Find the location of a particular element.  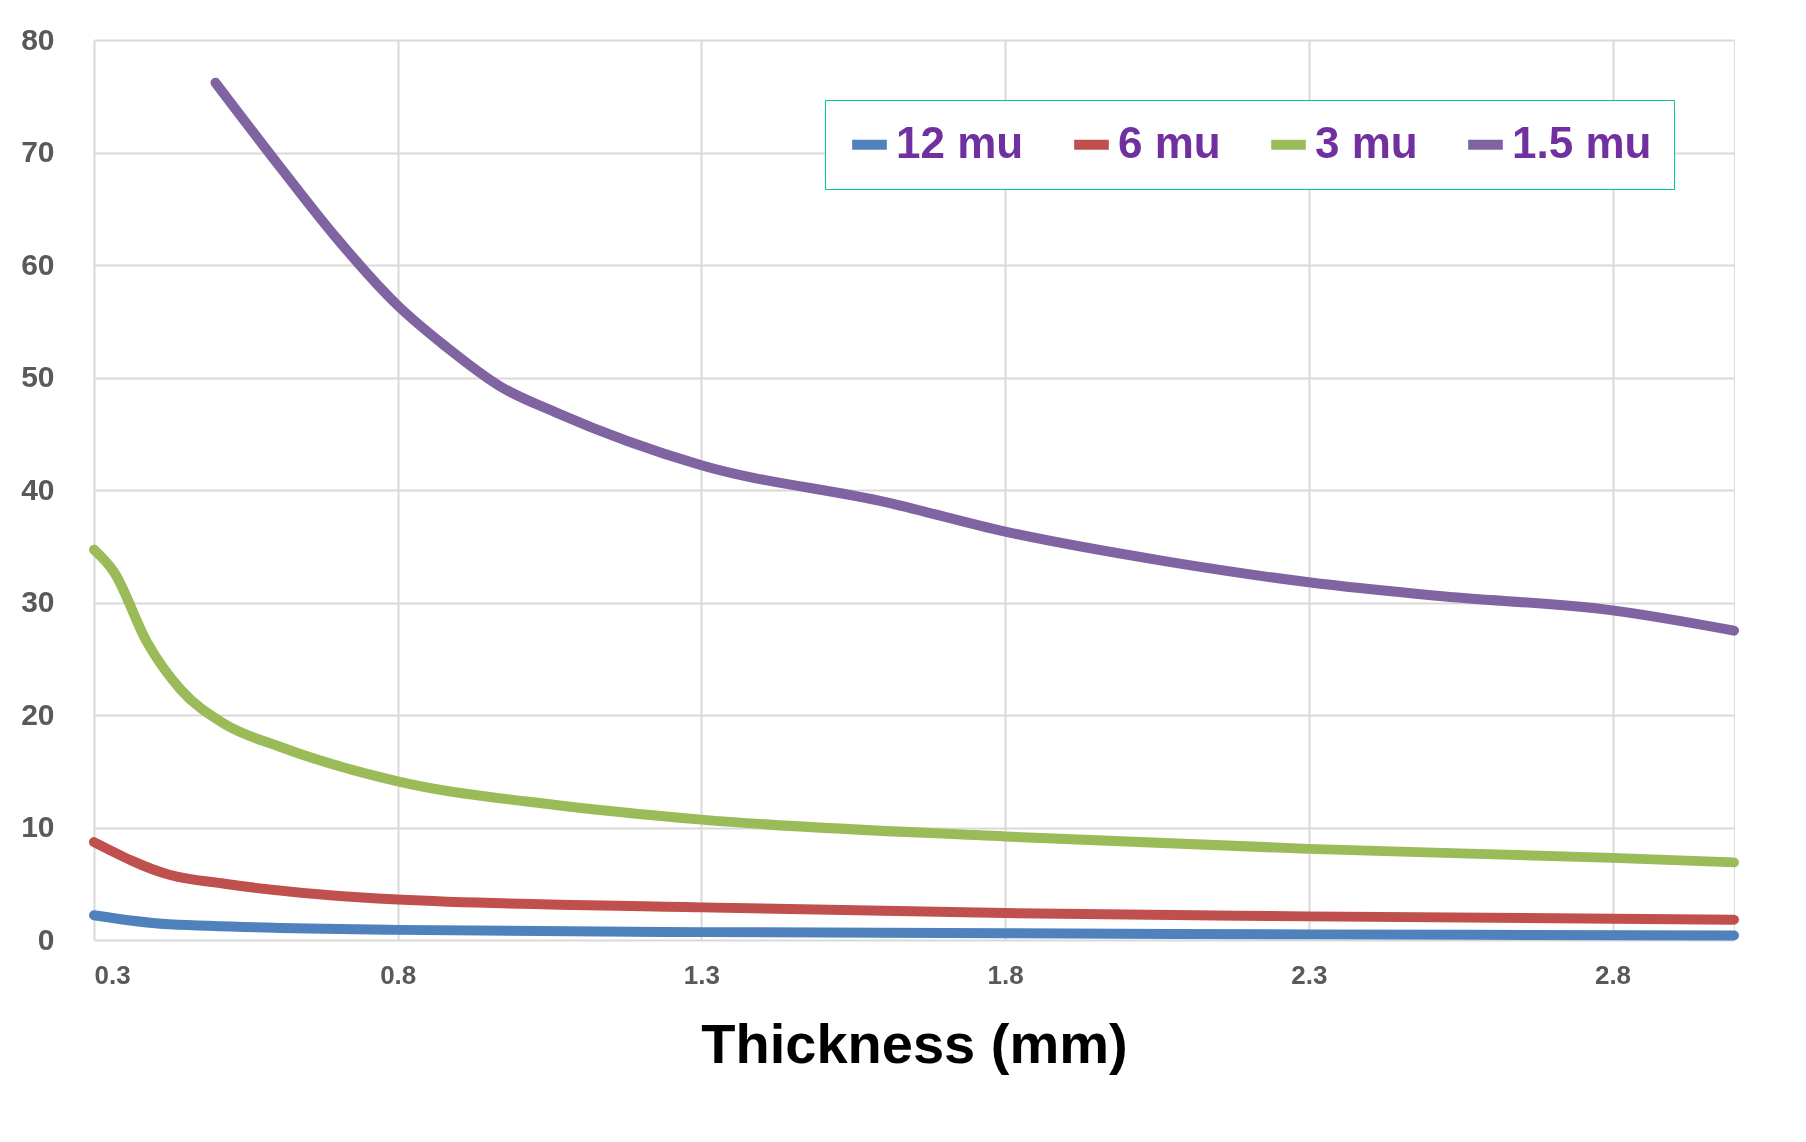

x-tick-label: 0.8 is located at coordinates (398, 974).